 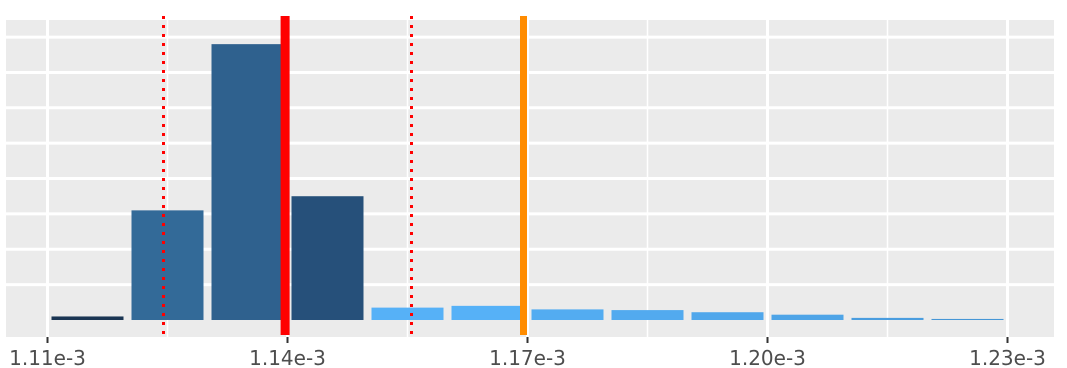 I want to click on x-axis: 1.11e-3 1.14e-3 1.17e-3 1.20e-3 1.23e-3, so click(x=527, y=352).